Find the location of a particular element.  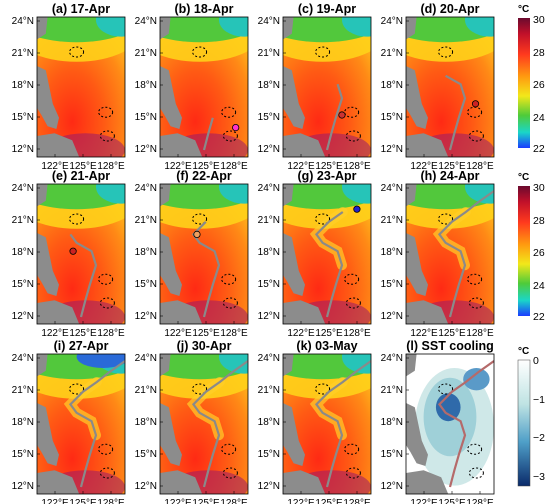

cooling-core is located at coordinates (448, 407).